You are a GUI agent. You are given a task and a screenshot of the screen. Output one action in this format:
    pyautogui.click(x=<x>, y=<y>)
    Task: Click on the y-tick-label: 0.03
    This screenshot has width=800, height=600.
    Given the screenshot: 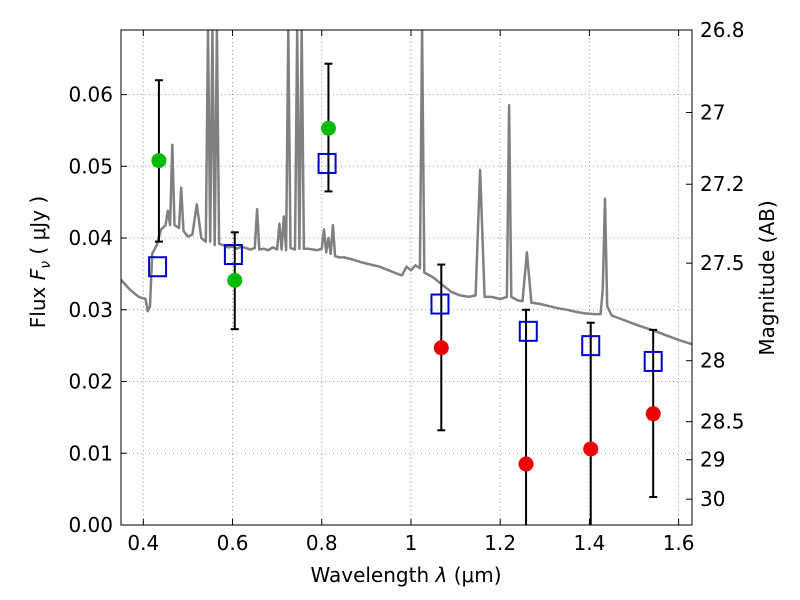 What is the action you would take?
    pyautogui.click(x=90, y=310)
    